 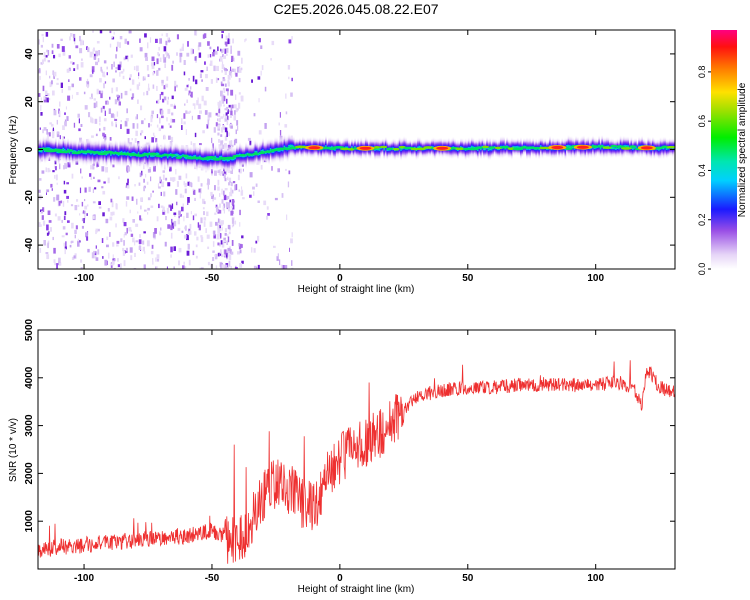 I want to click on y-tick-label: -20, so click(x=29, y=197).